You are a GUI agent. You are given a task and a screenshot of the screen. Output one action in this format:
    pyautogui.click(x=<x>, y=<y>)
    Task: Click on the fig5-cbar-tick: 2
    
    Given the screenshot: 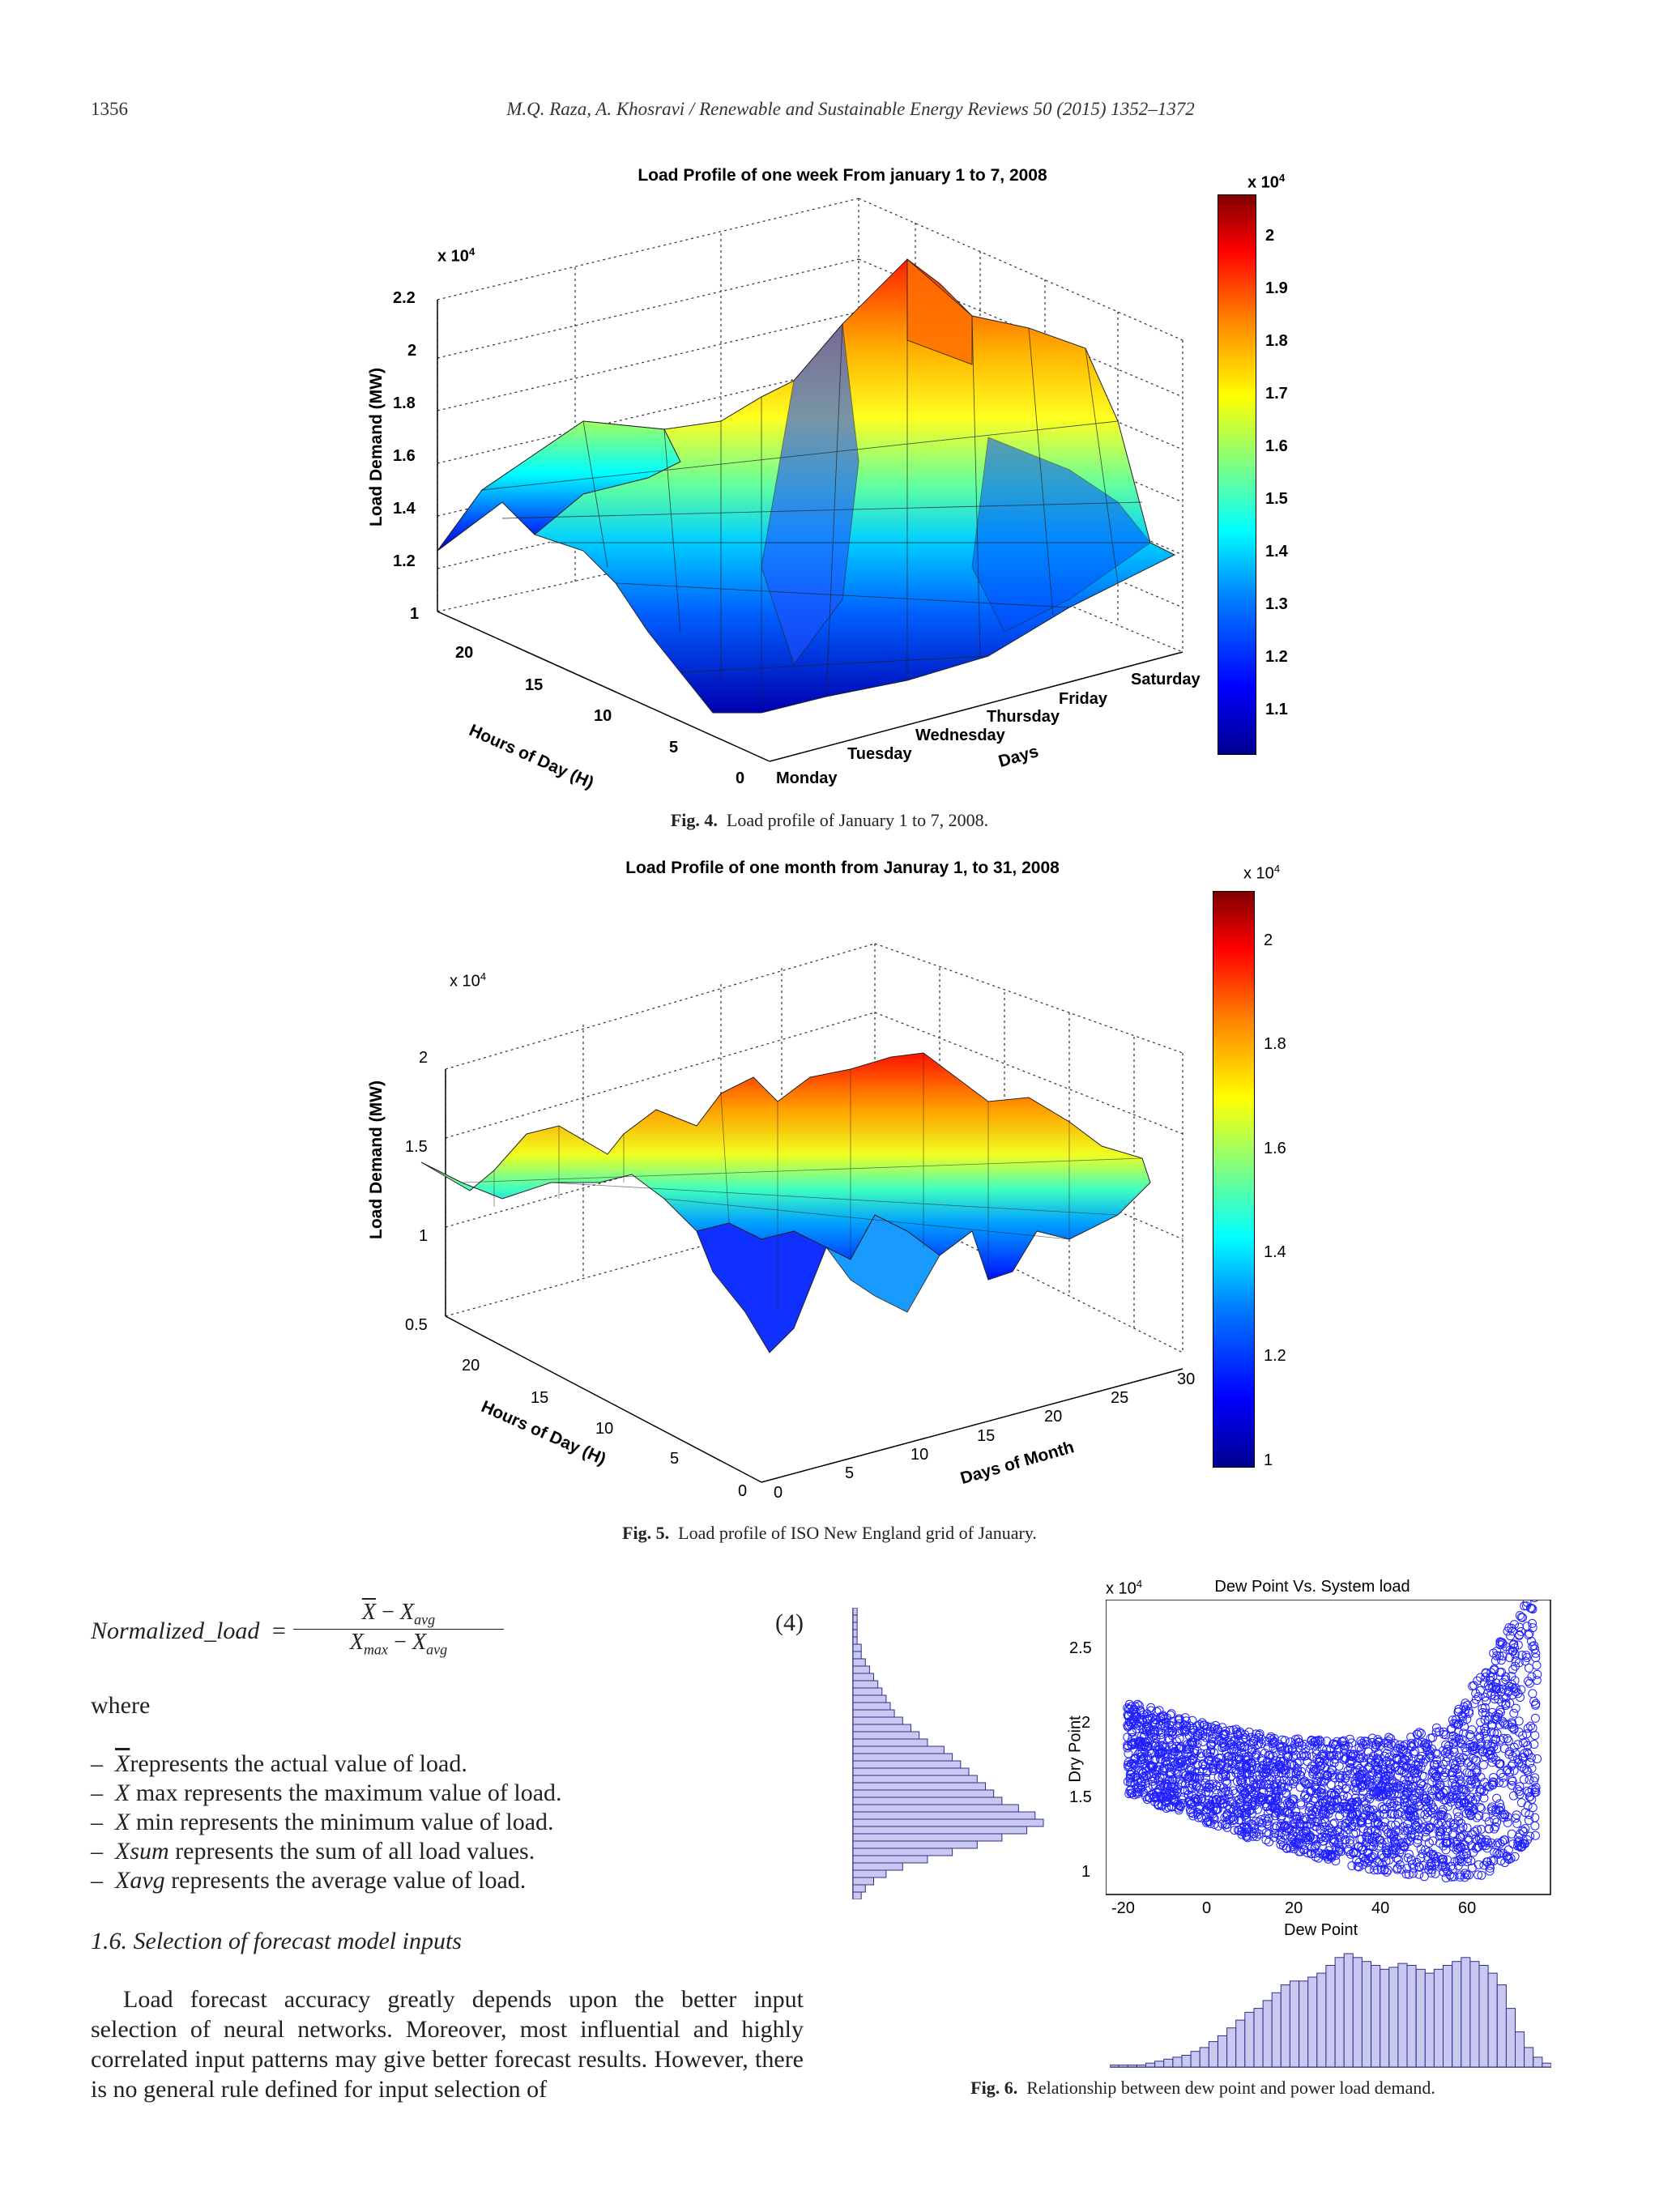 What is the action you would take?
    pyautogui.click(x=1268, y=940)
    